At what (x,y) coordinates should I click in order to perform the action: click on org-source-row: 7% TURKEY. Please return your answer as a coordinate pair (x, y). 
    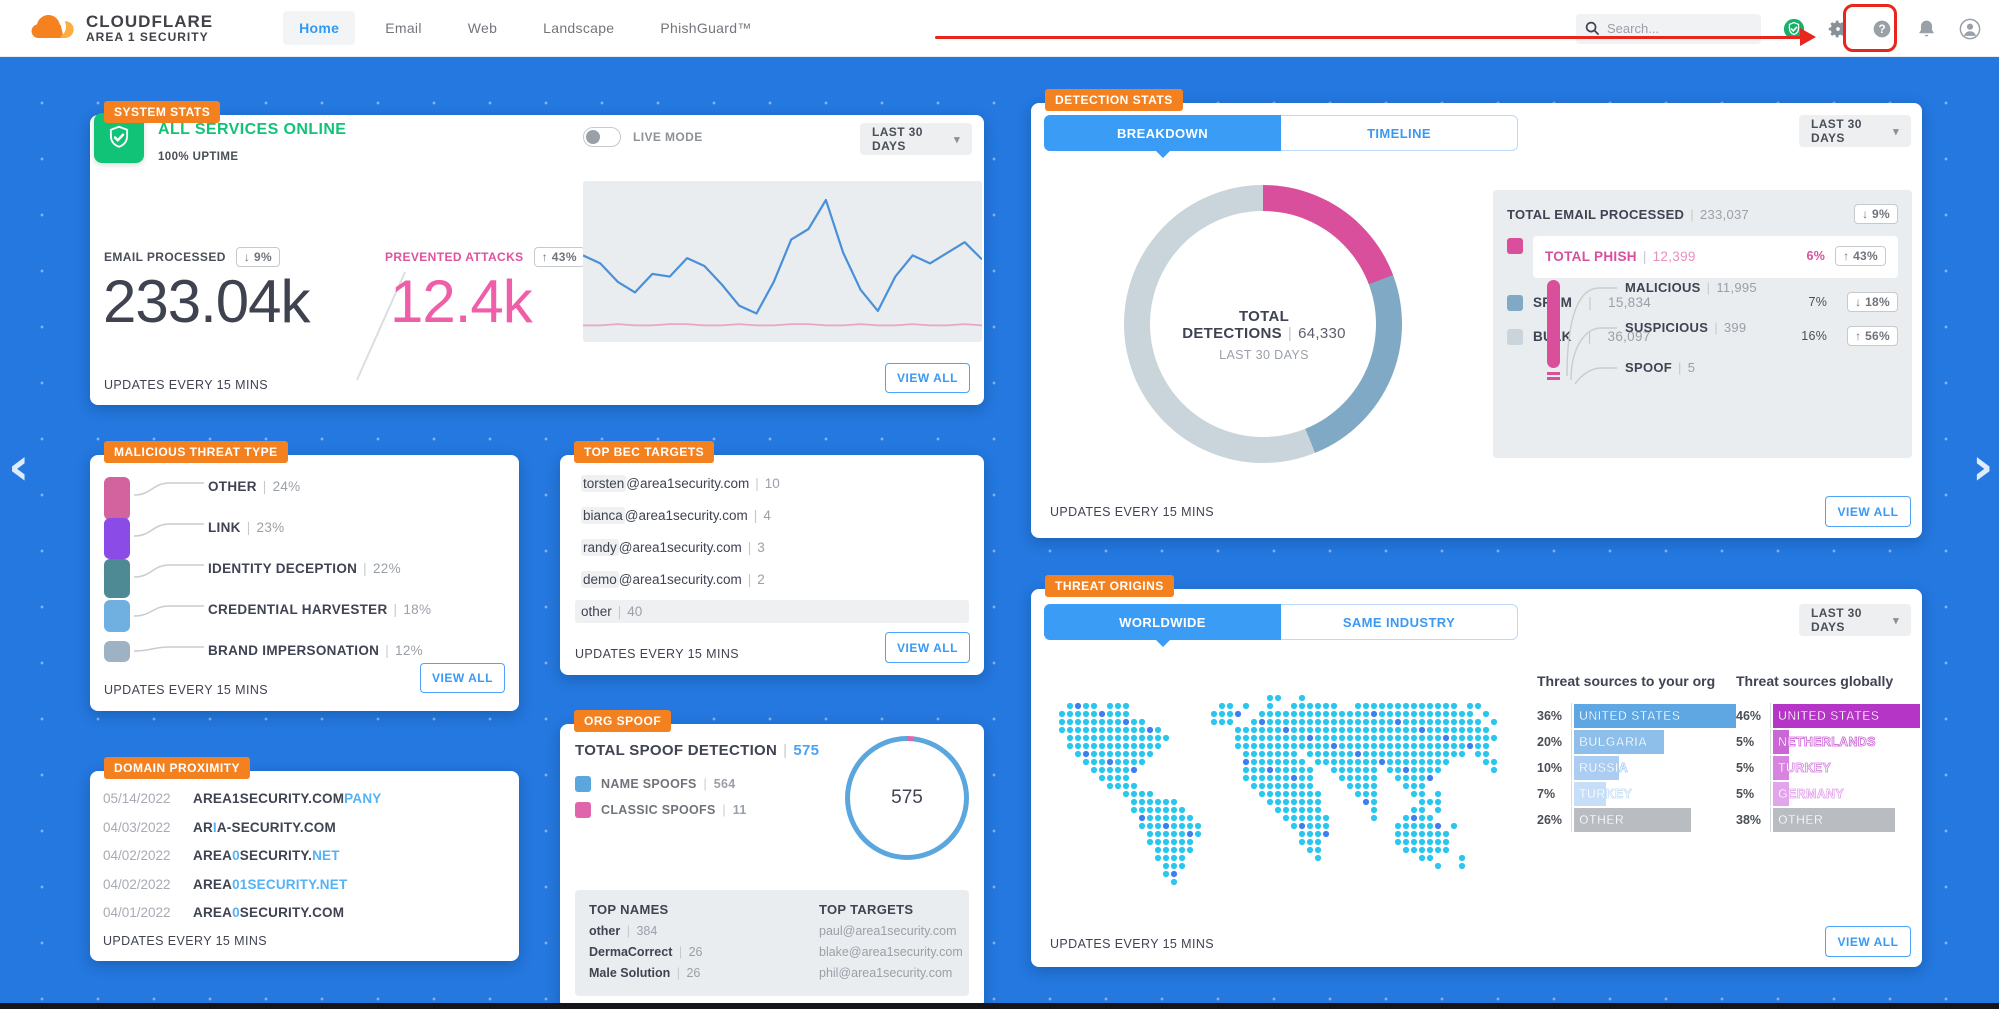
    Looking at the image, I should click on (1584, 793).